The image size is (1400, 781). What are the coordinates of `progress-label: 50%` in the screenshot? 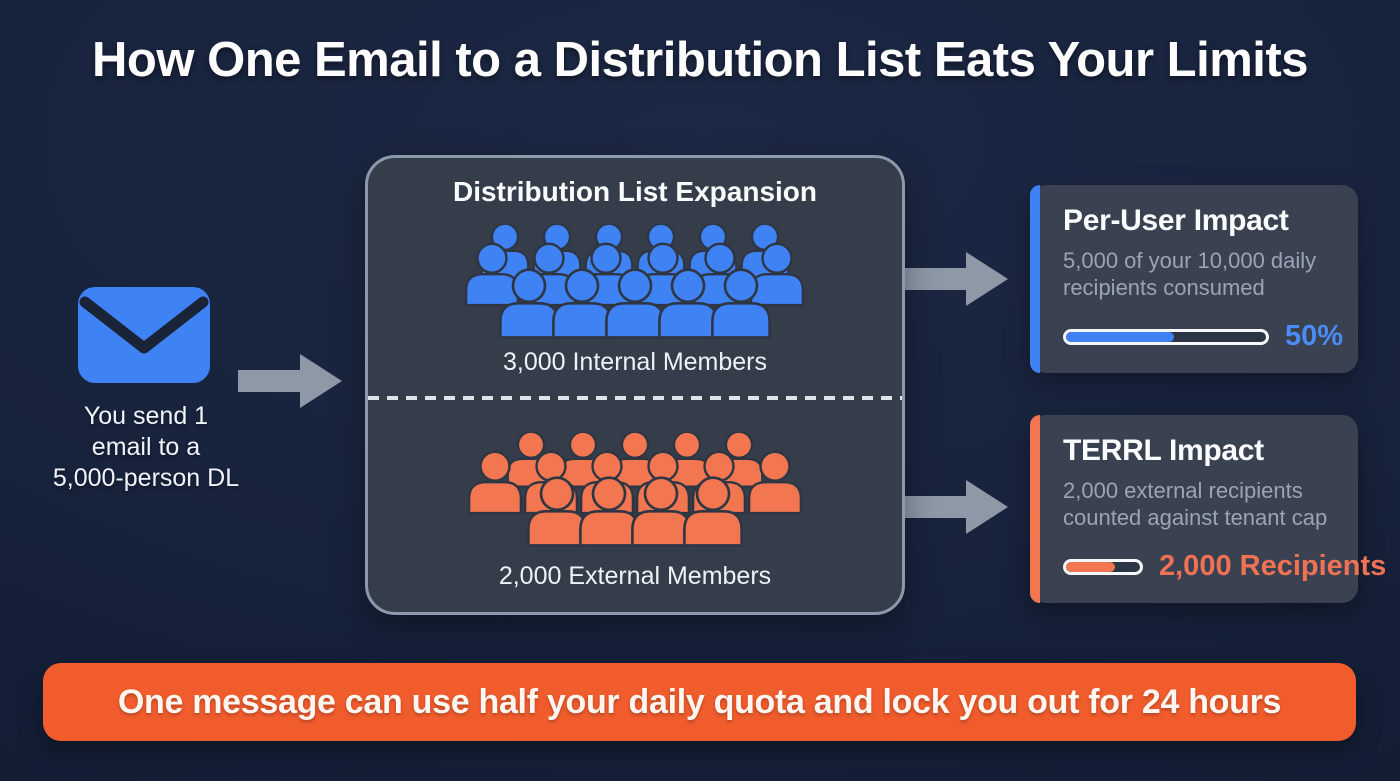 It's located at (1314, 336).